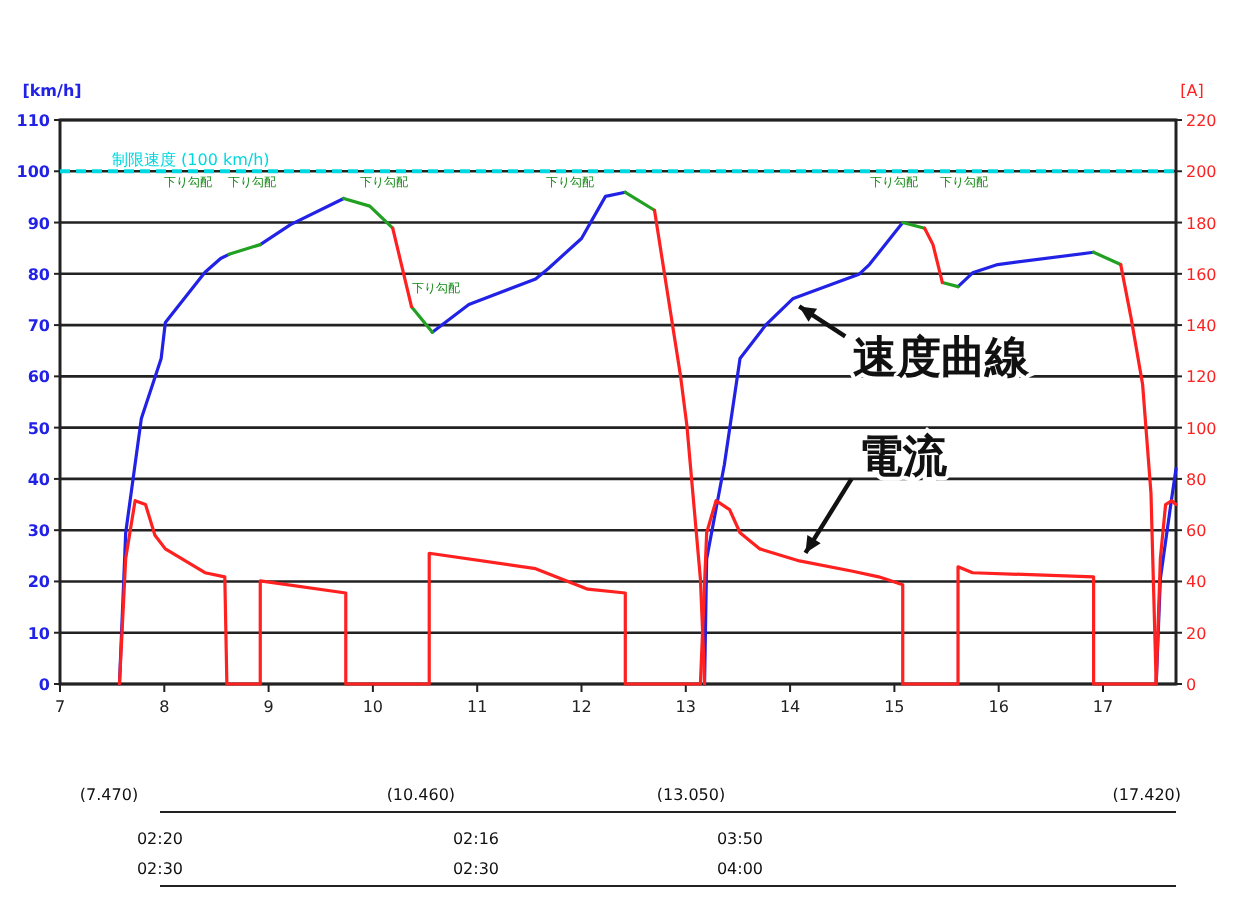 This screenshot has height=912, width=1242. Describe the element at coordinates (904, 456) in the screenshot. I see `annotation: 電流` at that location.